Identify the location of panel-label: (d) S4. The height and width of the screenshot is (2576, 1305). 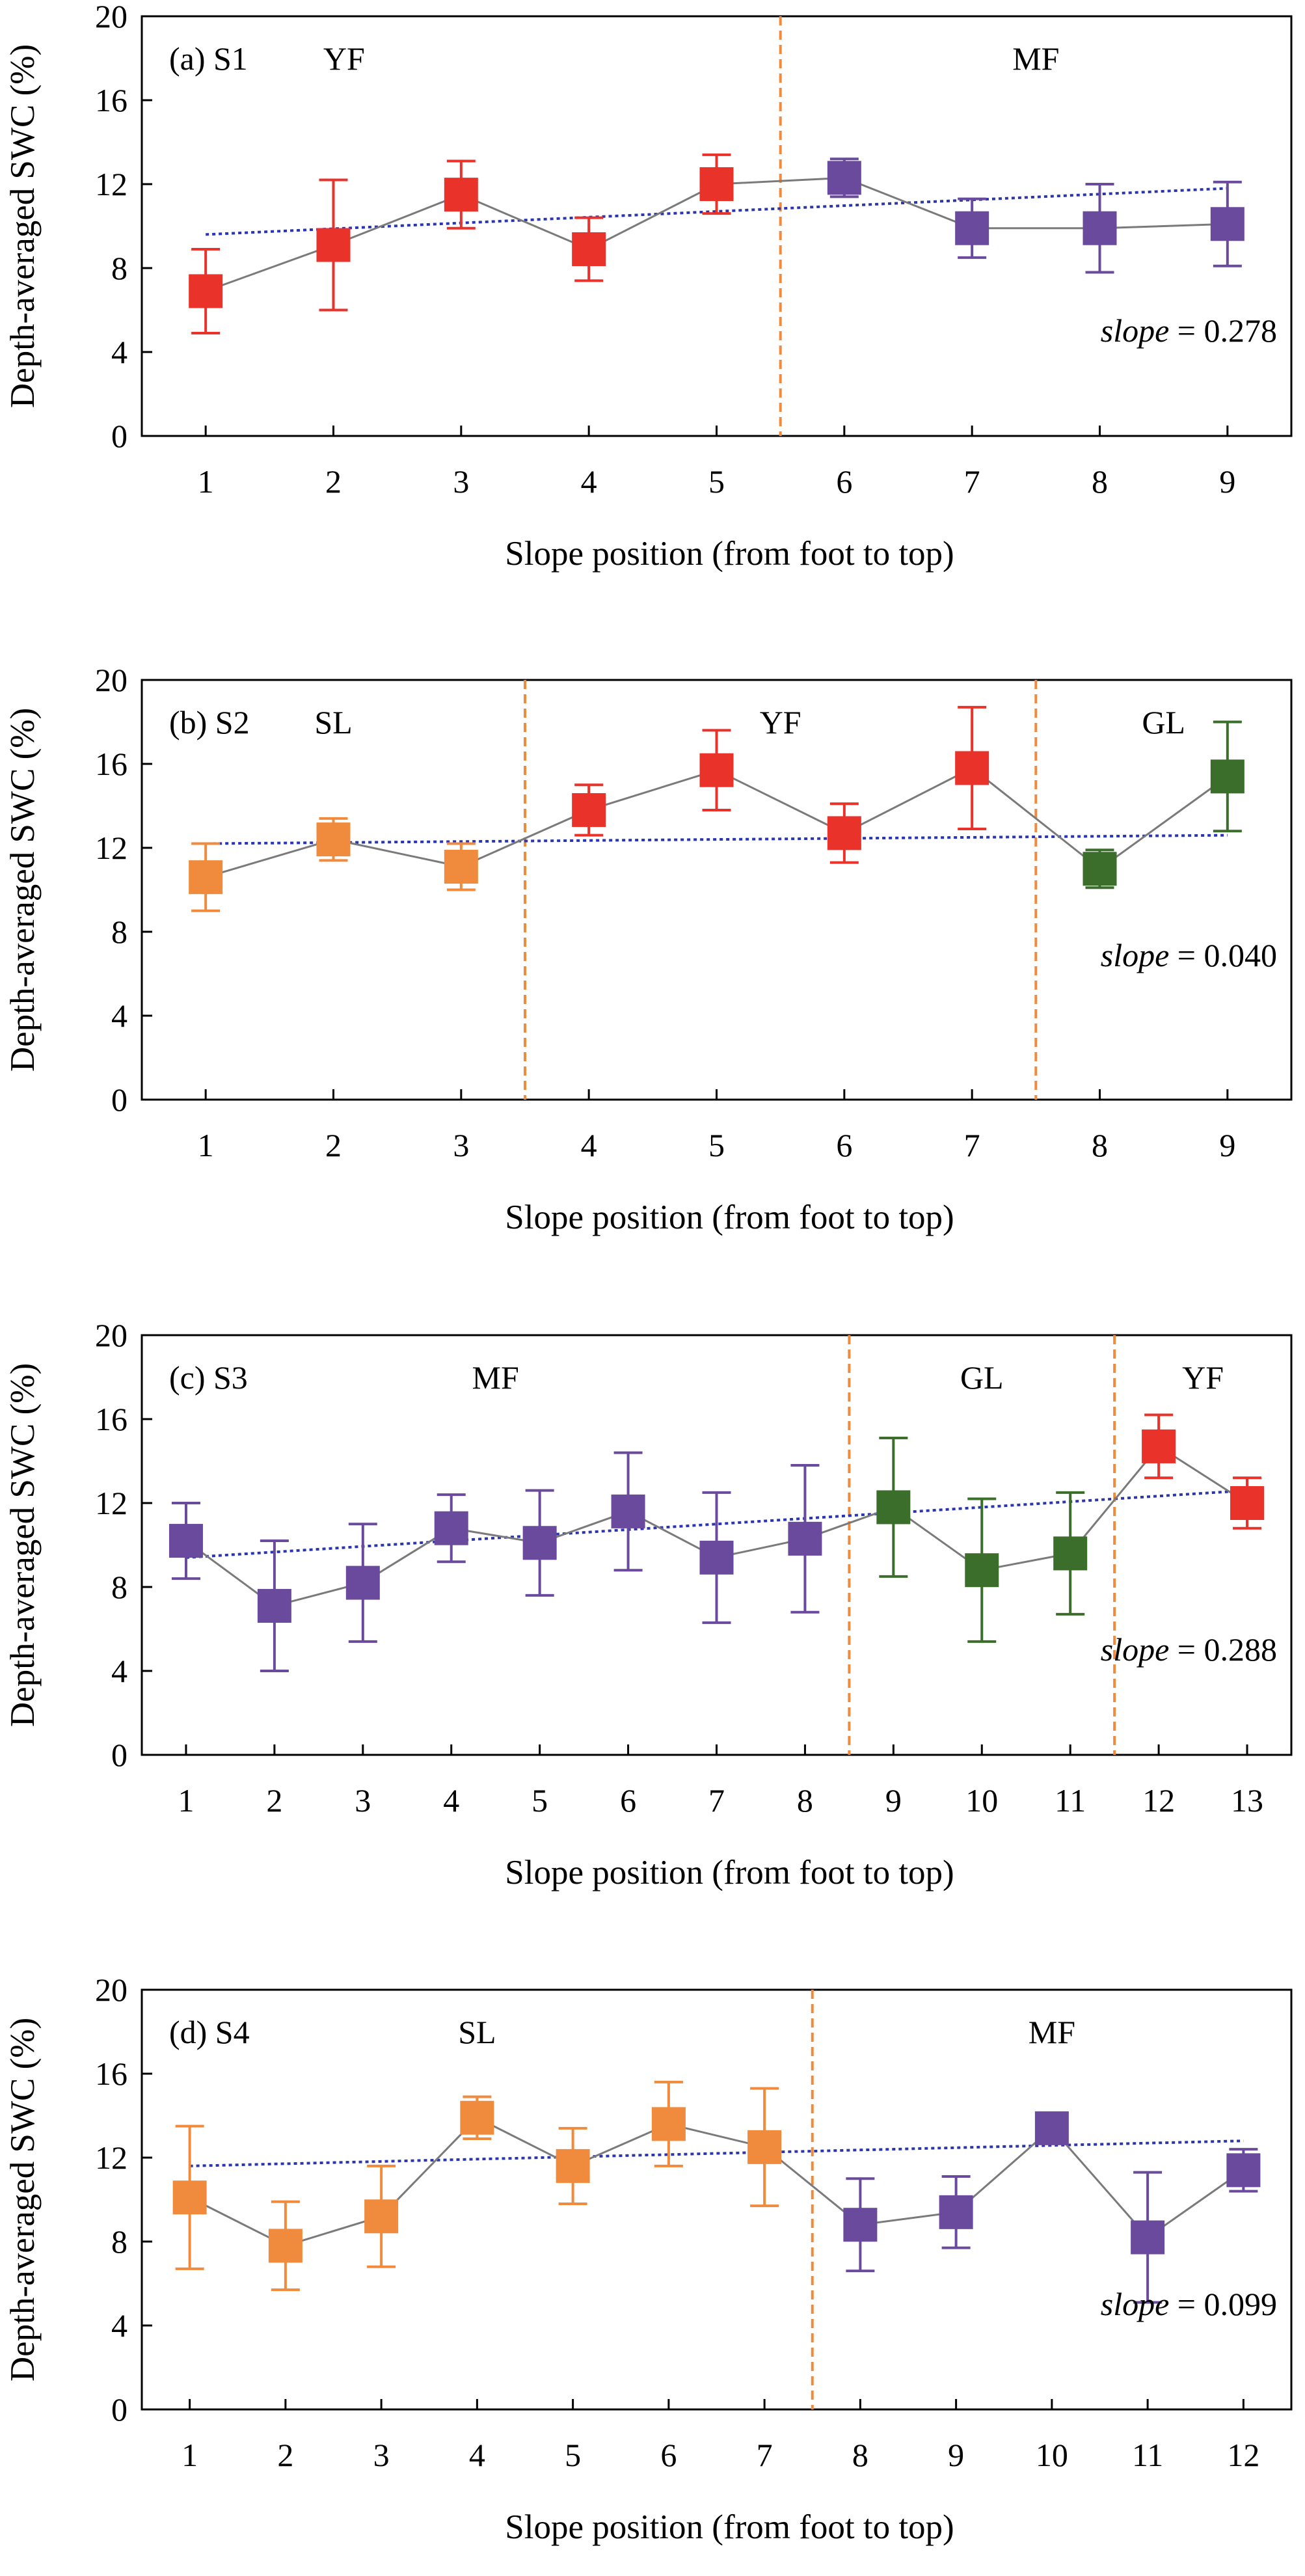
(209, 2032).